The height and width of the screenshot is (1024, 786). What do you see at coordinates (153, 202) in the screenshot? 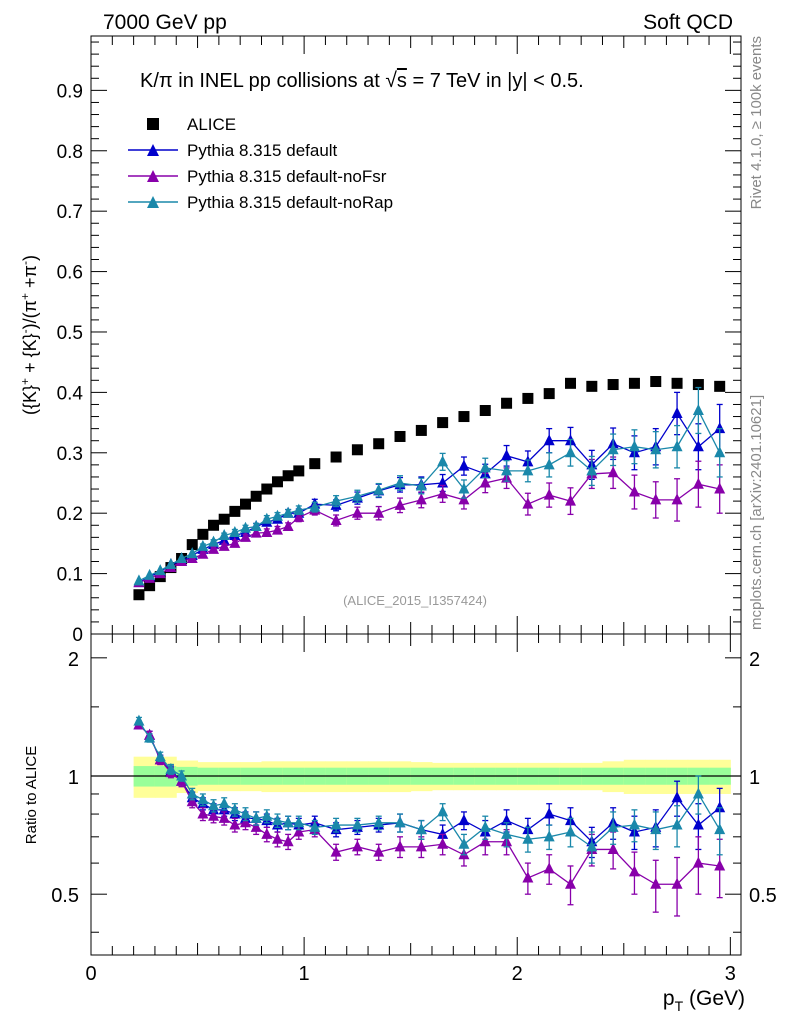
I see `legend-marker-norap` at bounding box center [153, 202].